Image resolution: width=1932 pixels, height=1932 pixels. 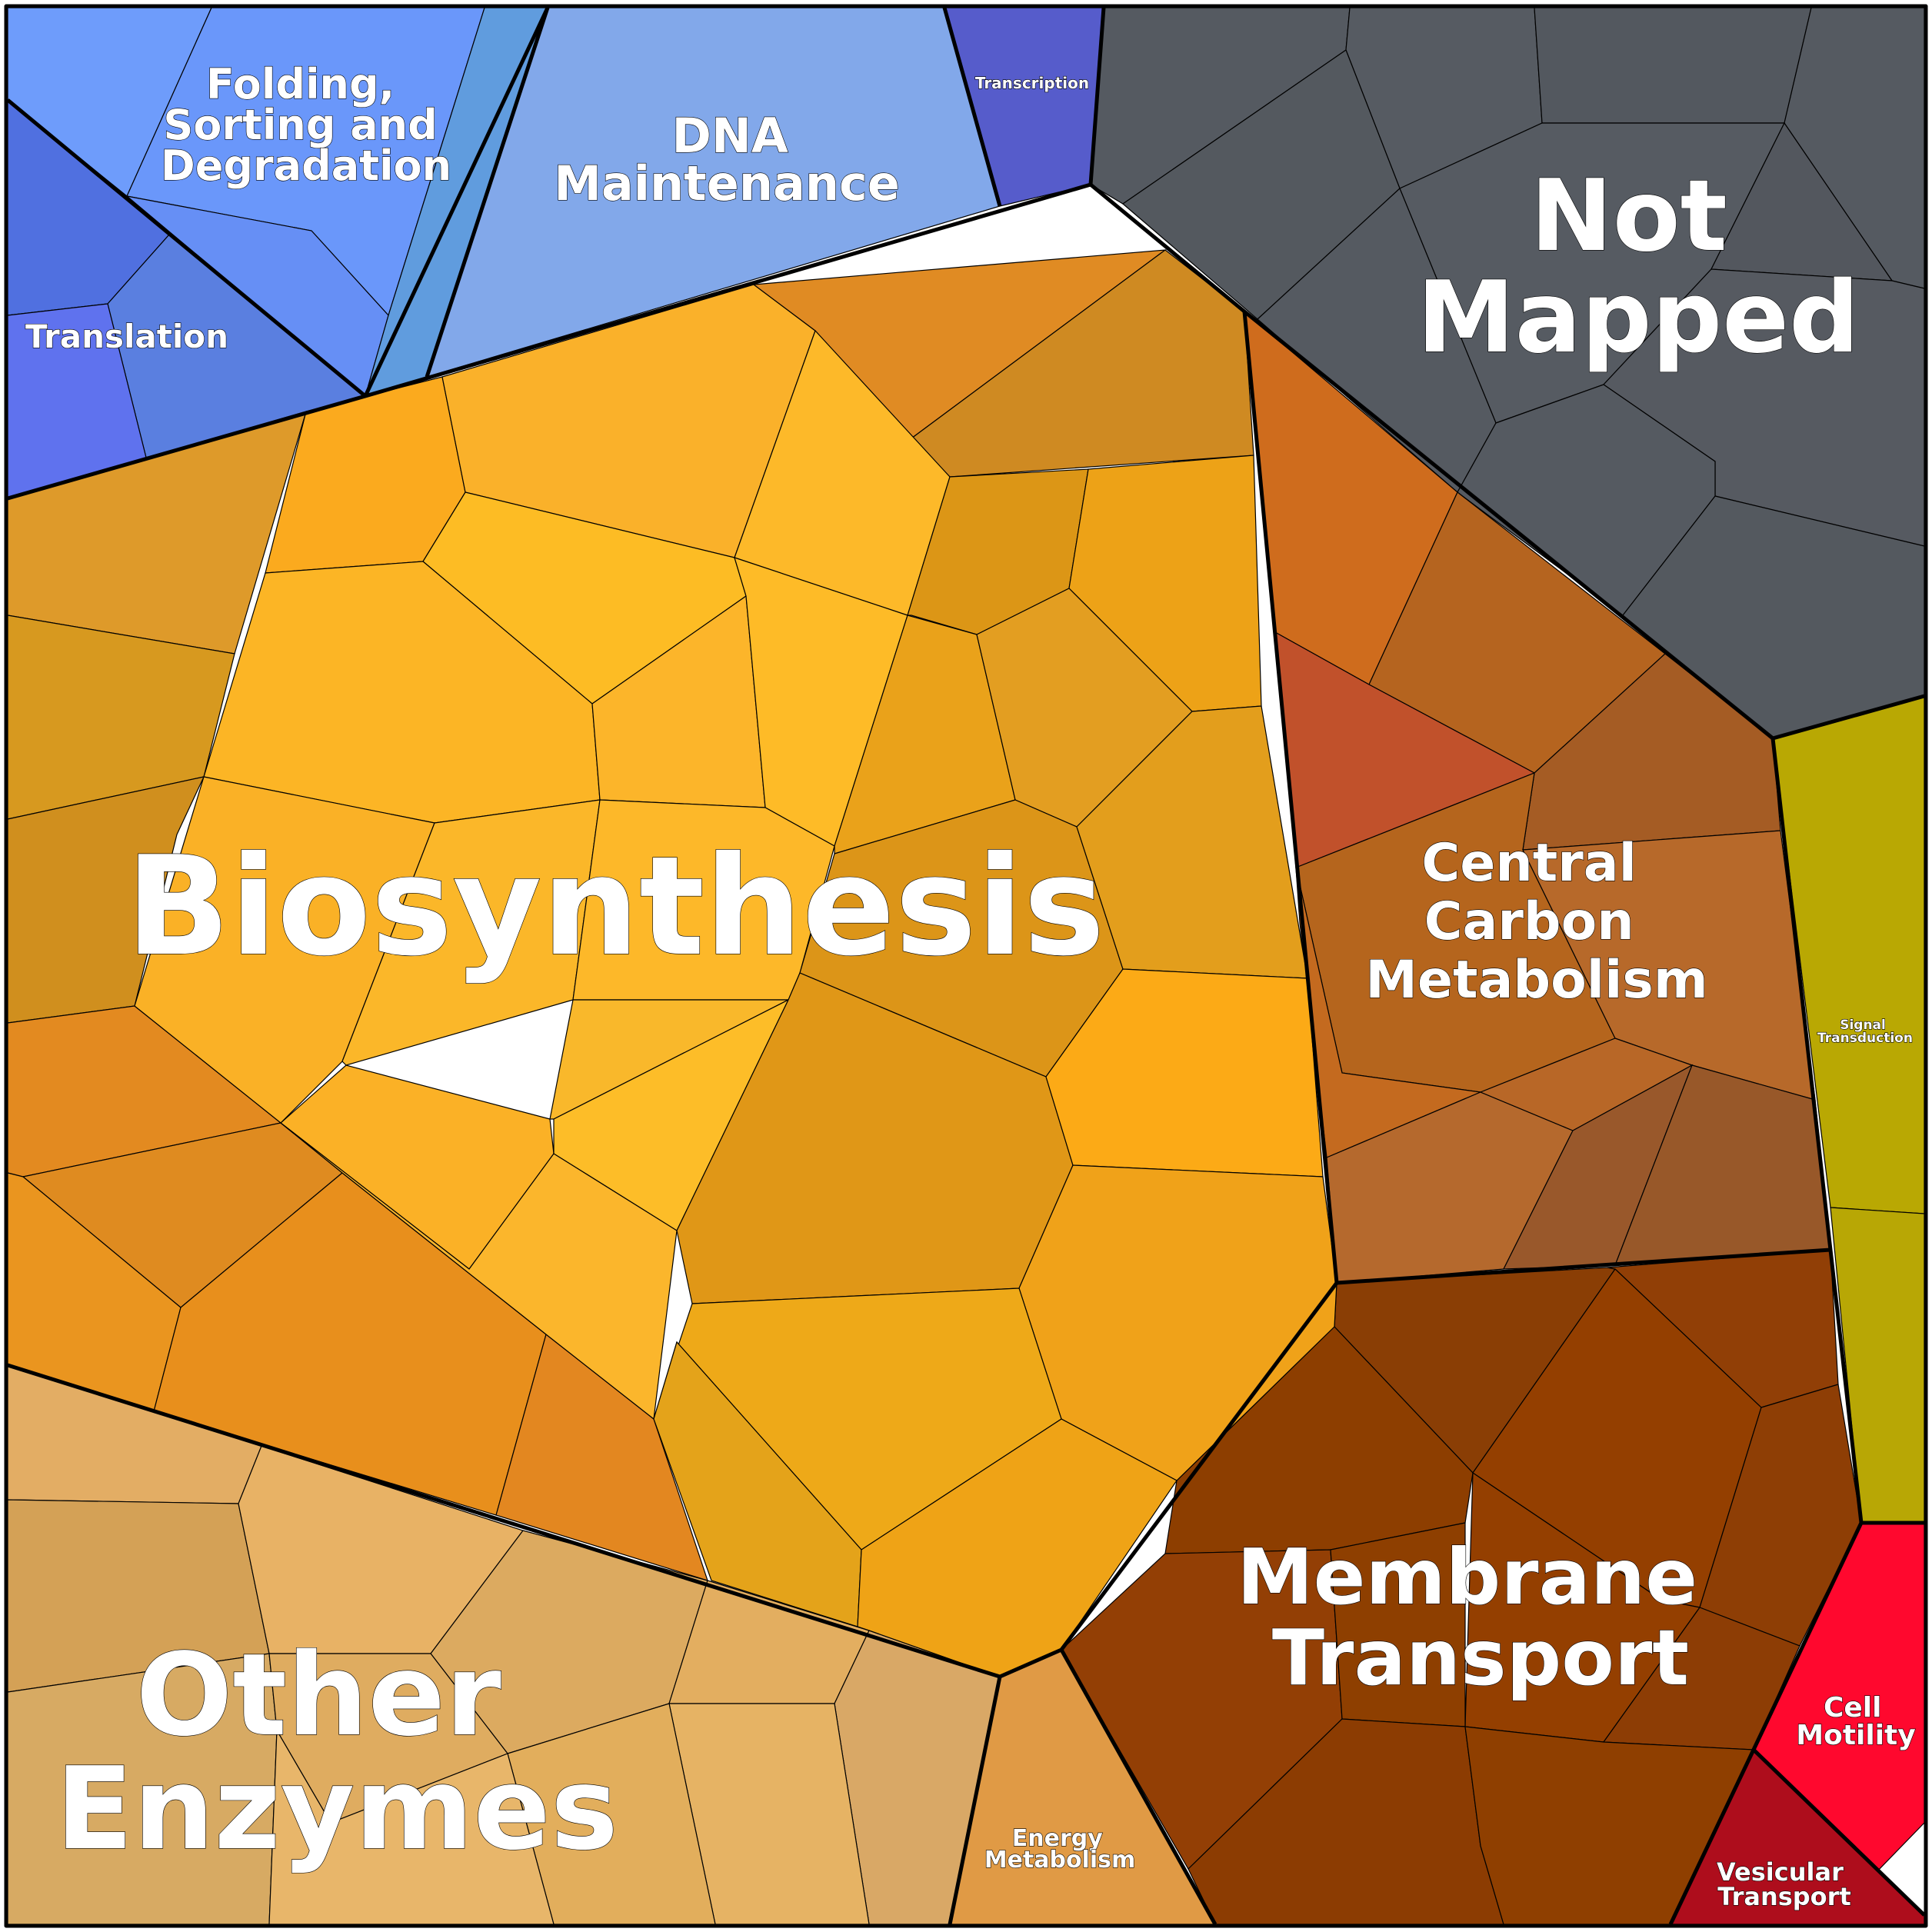 What do you see at coordinates (1638, 267) in the screenshot?
I see `label-not-mapped: Not Mapped` at bounding box center [1638, 267].